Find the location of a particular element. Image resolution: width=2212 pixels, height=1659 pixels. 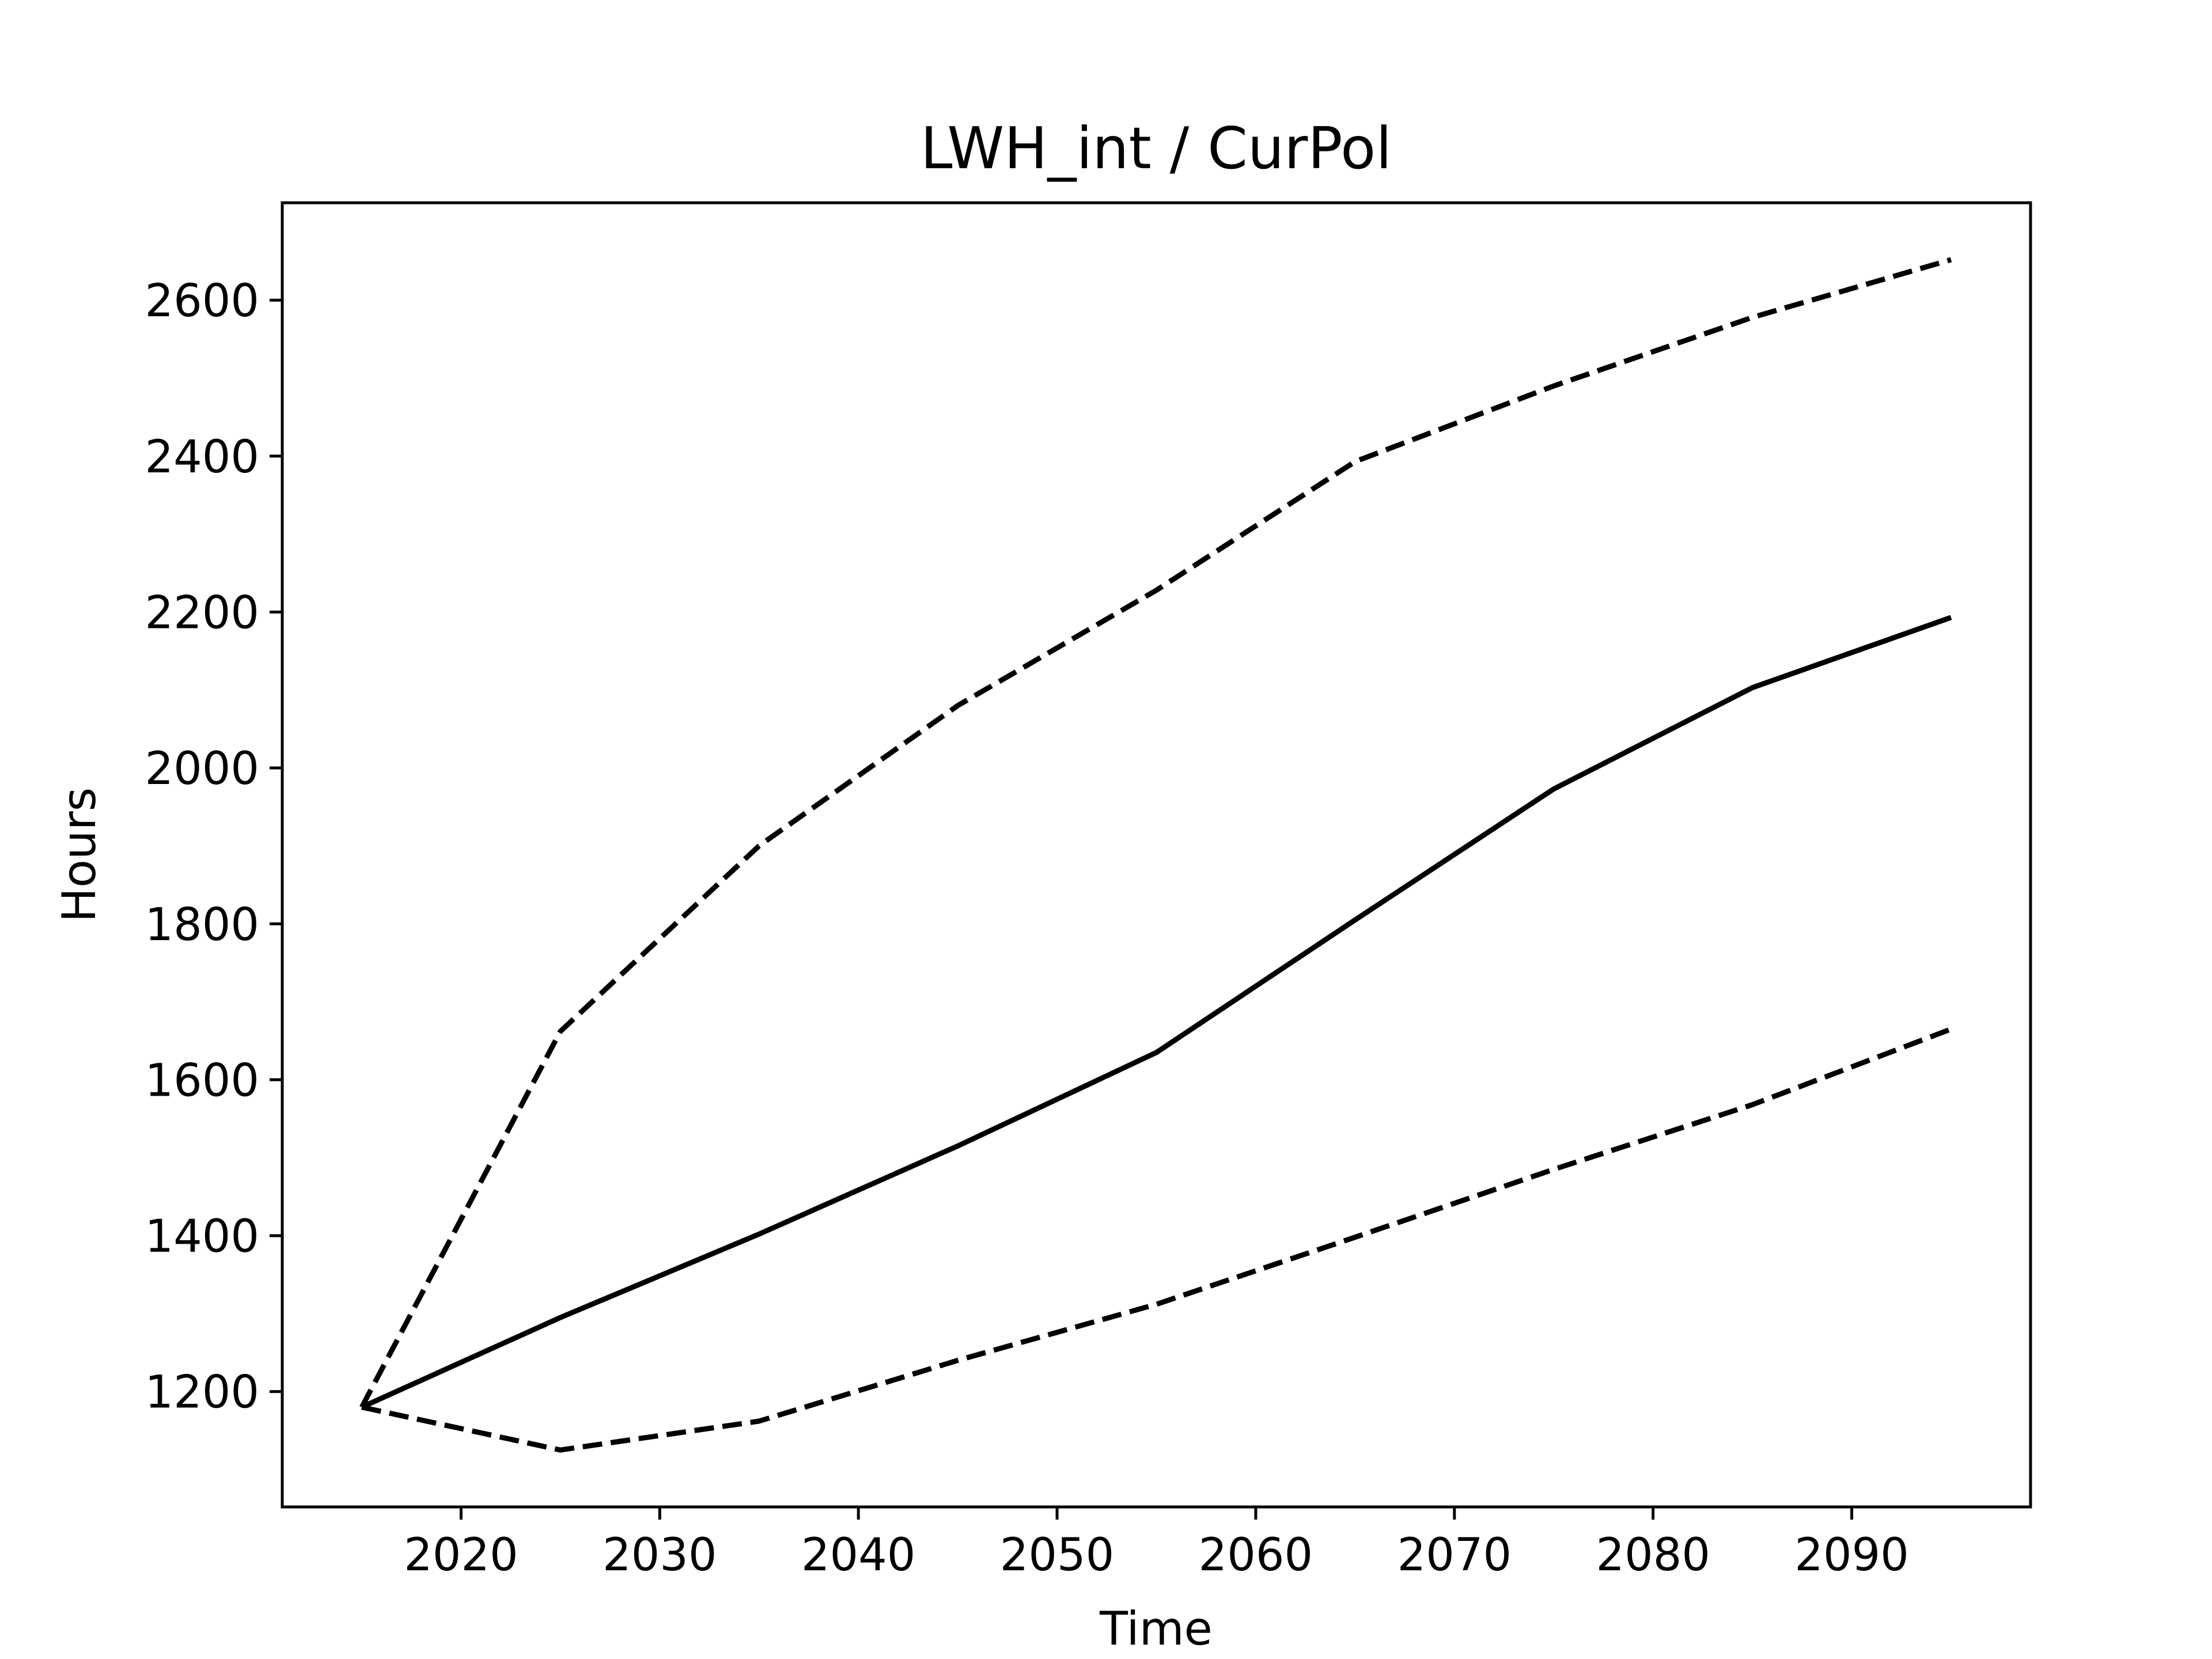

y-tick-label: 2600 is located at coordinates (202, 301).